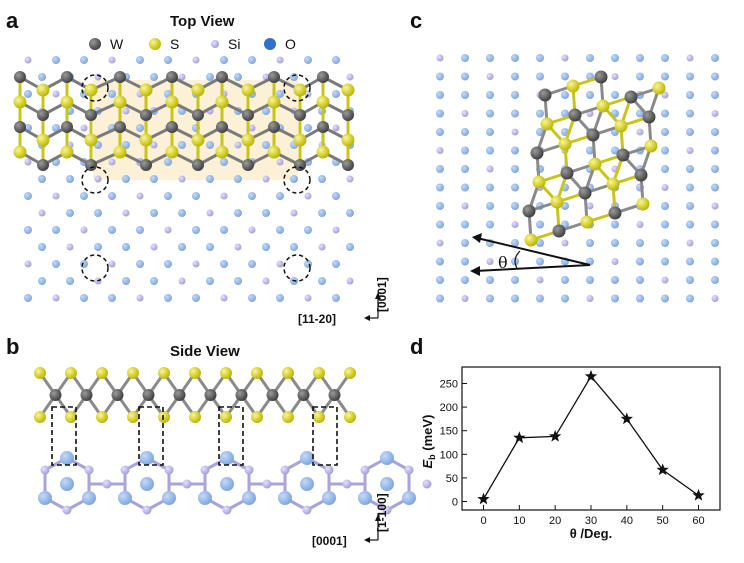  I want to click on ws2-ribbon-top-view, so click(184, 121).